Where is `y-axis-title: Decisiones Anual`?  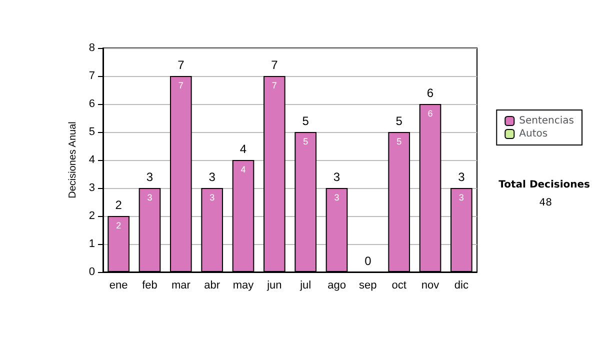
y-axis-title: Decisiones Anual is located at coordinates (72, 160).